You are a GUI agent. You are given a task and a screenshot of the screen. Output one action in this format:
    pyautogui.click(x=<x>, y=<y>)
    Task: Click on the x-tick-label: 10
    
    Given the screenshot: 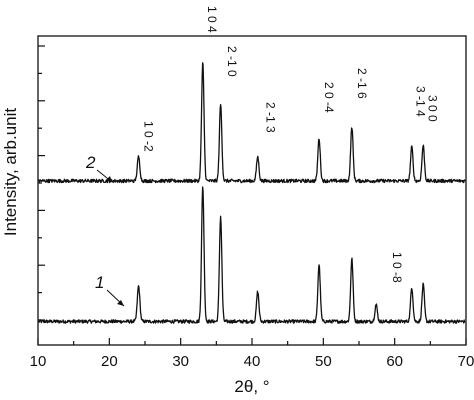 What is the action you would take?
    pyautogui.click(x=38, y=361)
    